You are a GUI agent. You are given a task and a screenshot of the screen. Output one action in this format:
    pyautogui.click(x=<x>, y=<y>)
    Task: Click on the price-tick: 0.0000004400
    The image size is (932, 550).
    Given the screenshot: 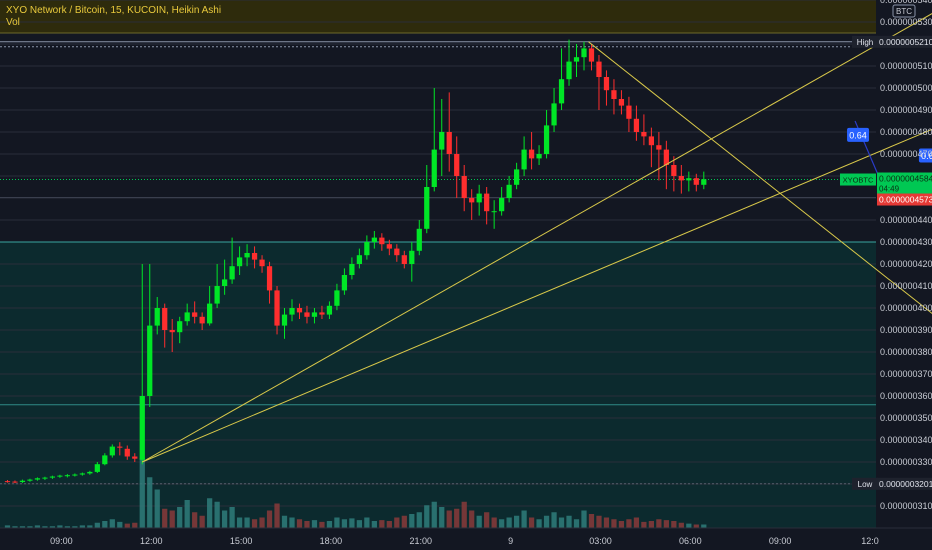 What is the action you would take?
    pyautogui.click(x=906, y=220)
    